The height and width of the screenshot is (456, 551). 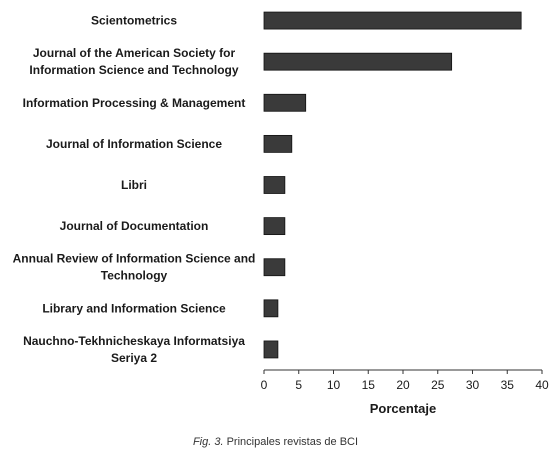 What do you see at coordinates (134, 144) in the screenshot?
I see `category-label: Journal of Information Science` at bounding box center [134, 144].